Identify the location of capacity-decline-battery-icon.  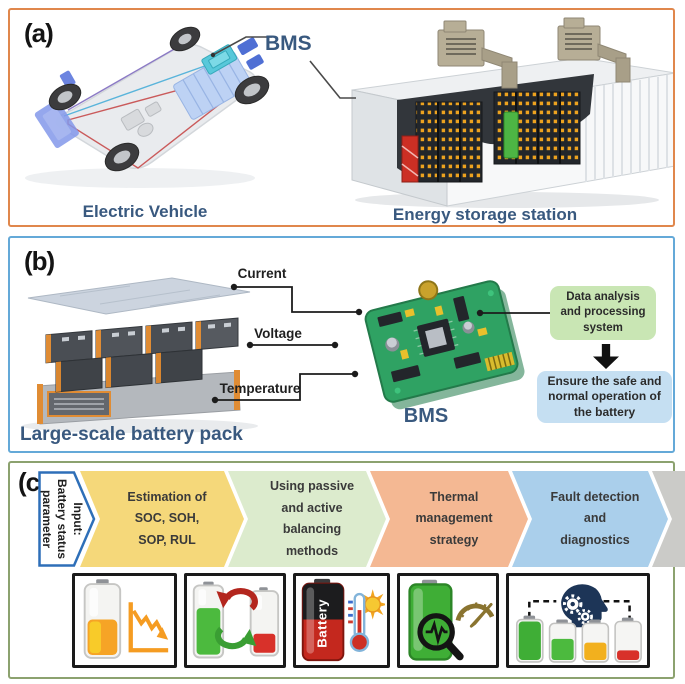
(126, 619).